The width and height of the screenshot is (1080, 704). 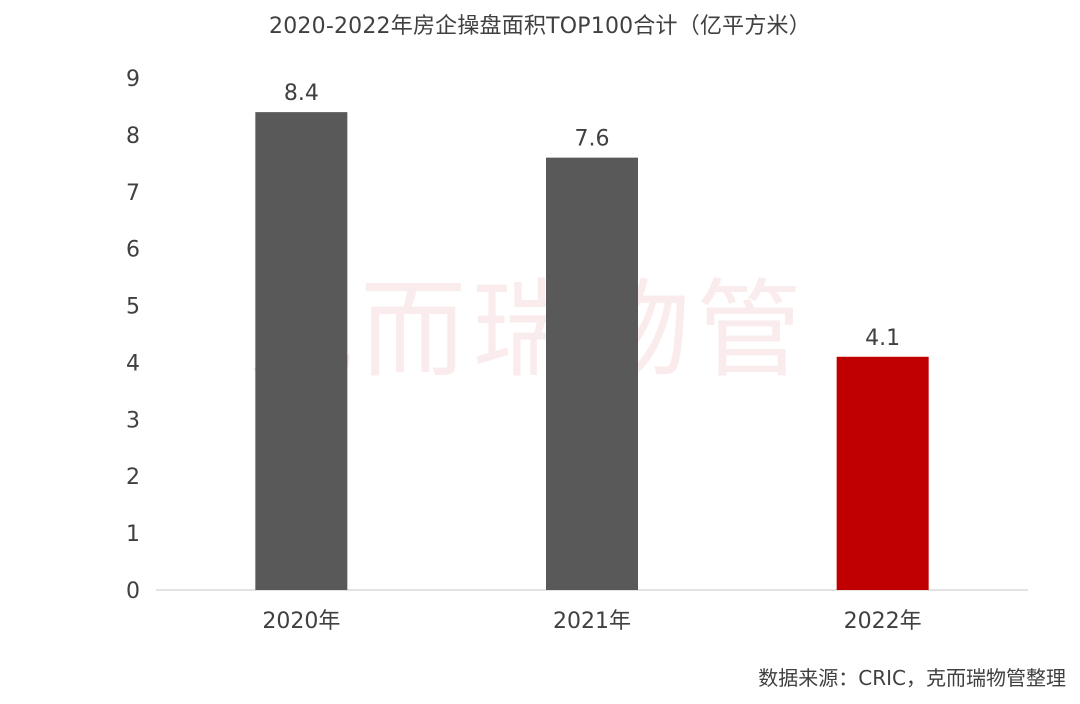 What do you see at coordinates (133, 420) in the screenshot?
I see `y-tick-label: 3` at bounding box center [133, 420].